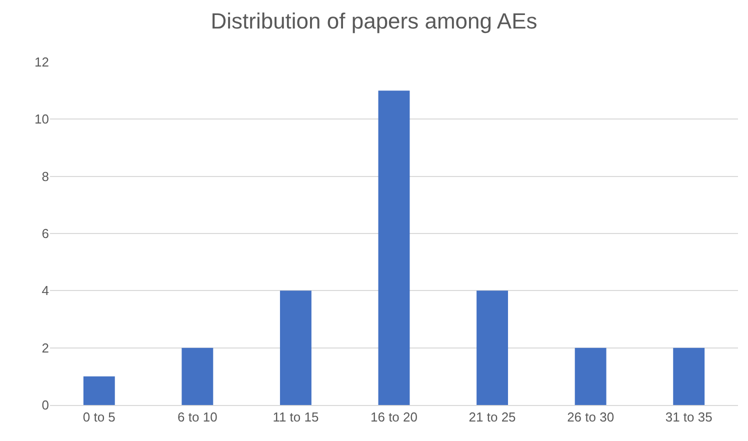  I want to click on x-tick-label: 16 to 20, so click(394, 417).